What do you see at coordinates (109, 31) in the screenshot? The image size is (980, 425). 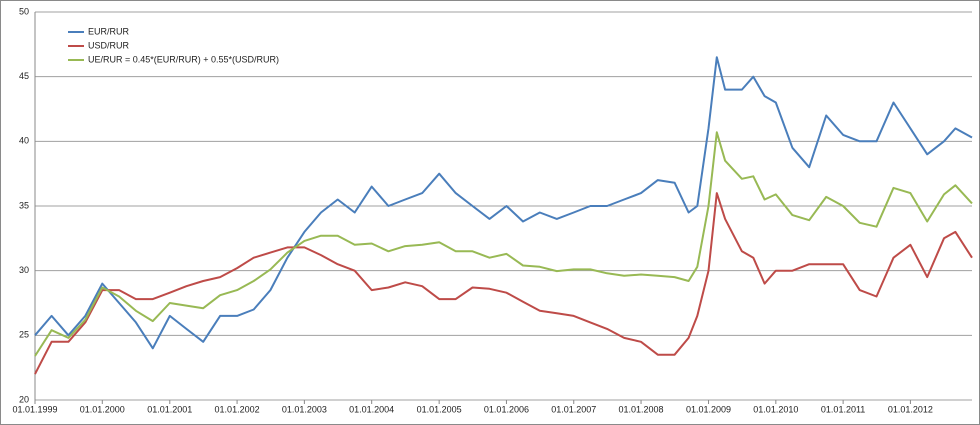 I see `legend-label: EUR/RUR` at bounding box center [109, 31].